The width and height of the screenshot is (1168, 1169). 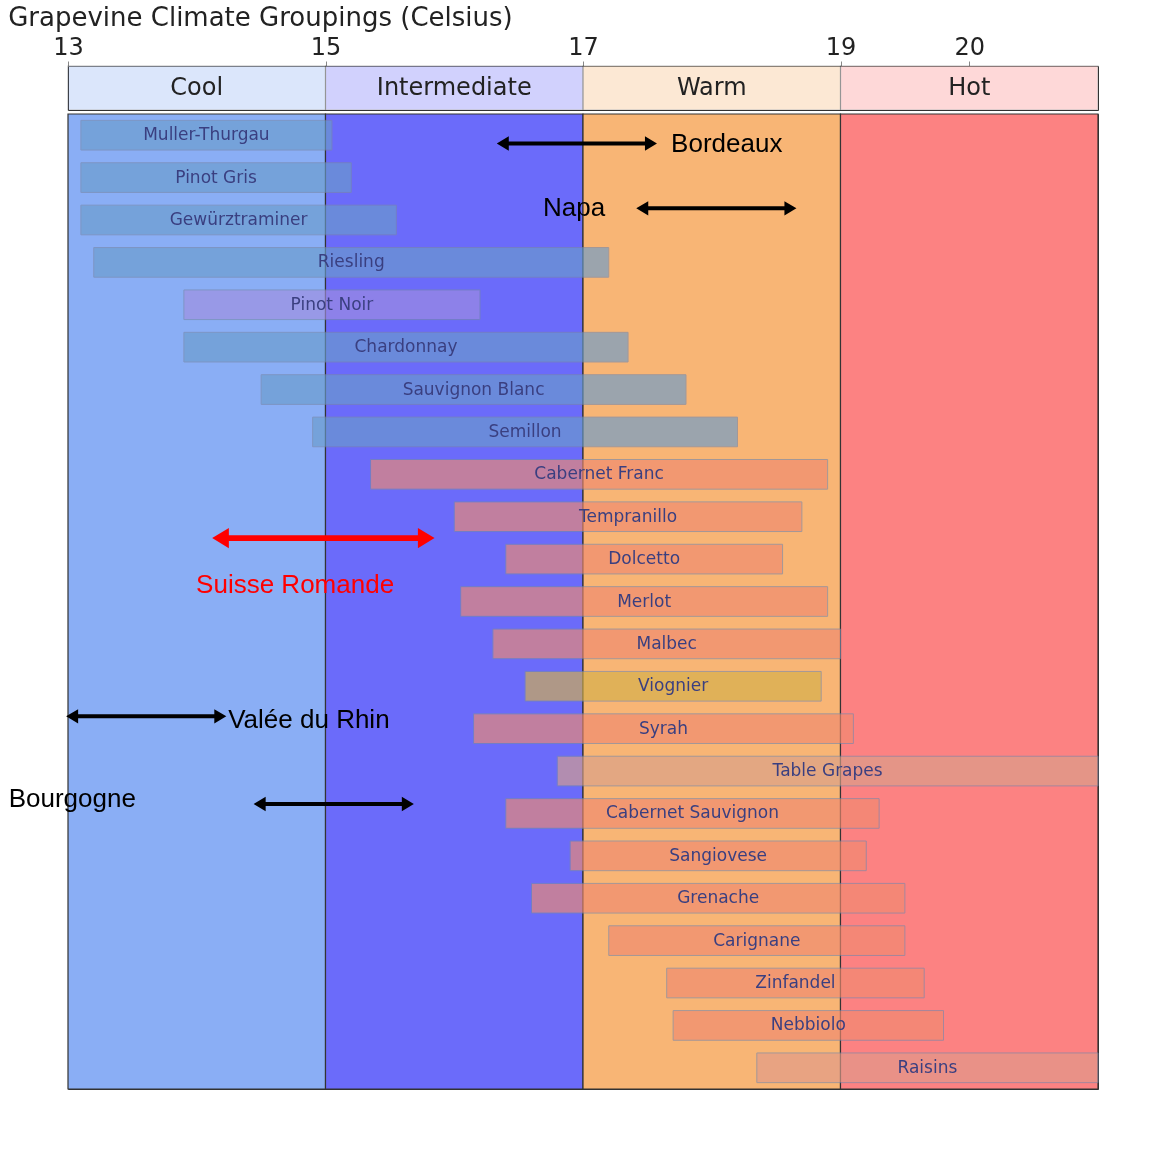 I want to click on y-tick-label: Merlot, so click(x=644, y=600).